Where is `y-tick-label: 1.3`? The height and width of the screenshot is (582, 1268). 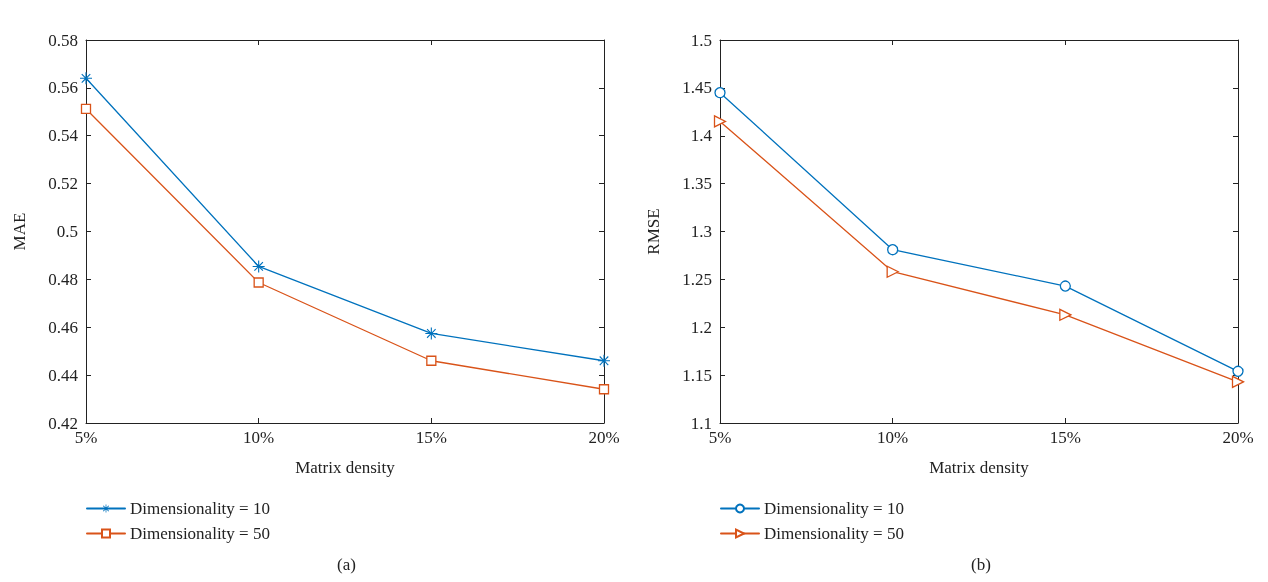 y-tick-label: 1.3 is located at coordinates (701, 231).